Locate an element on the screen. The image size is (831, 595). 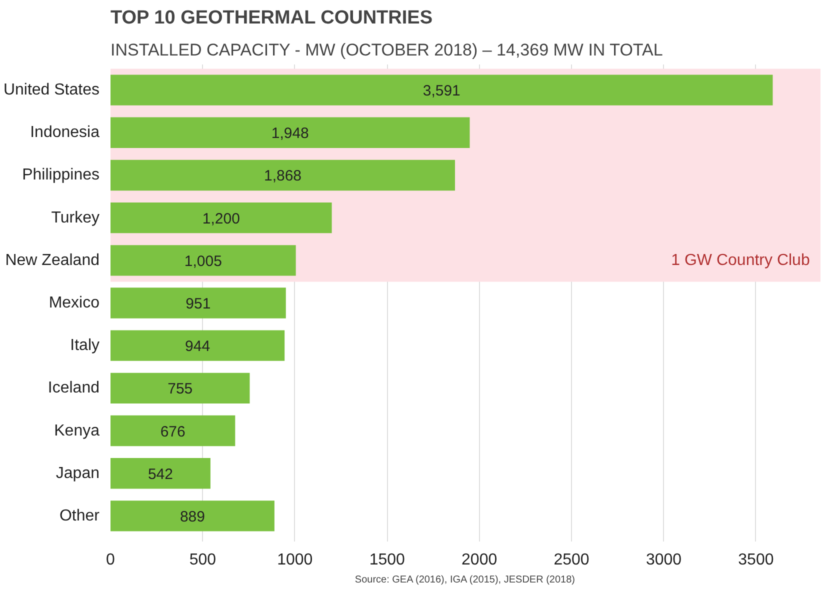
x-tick-label: 2500 is located at coordinates (572, 560).